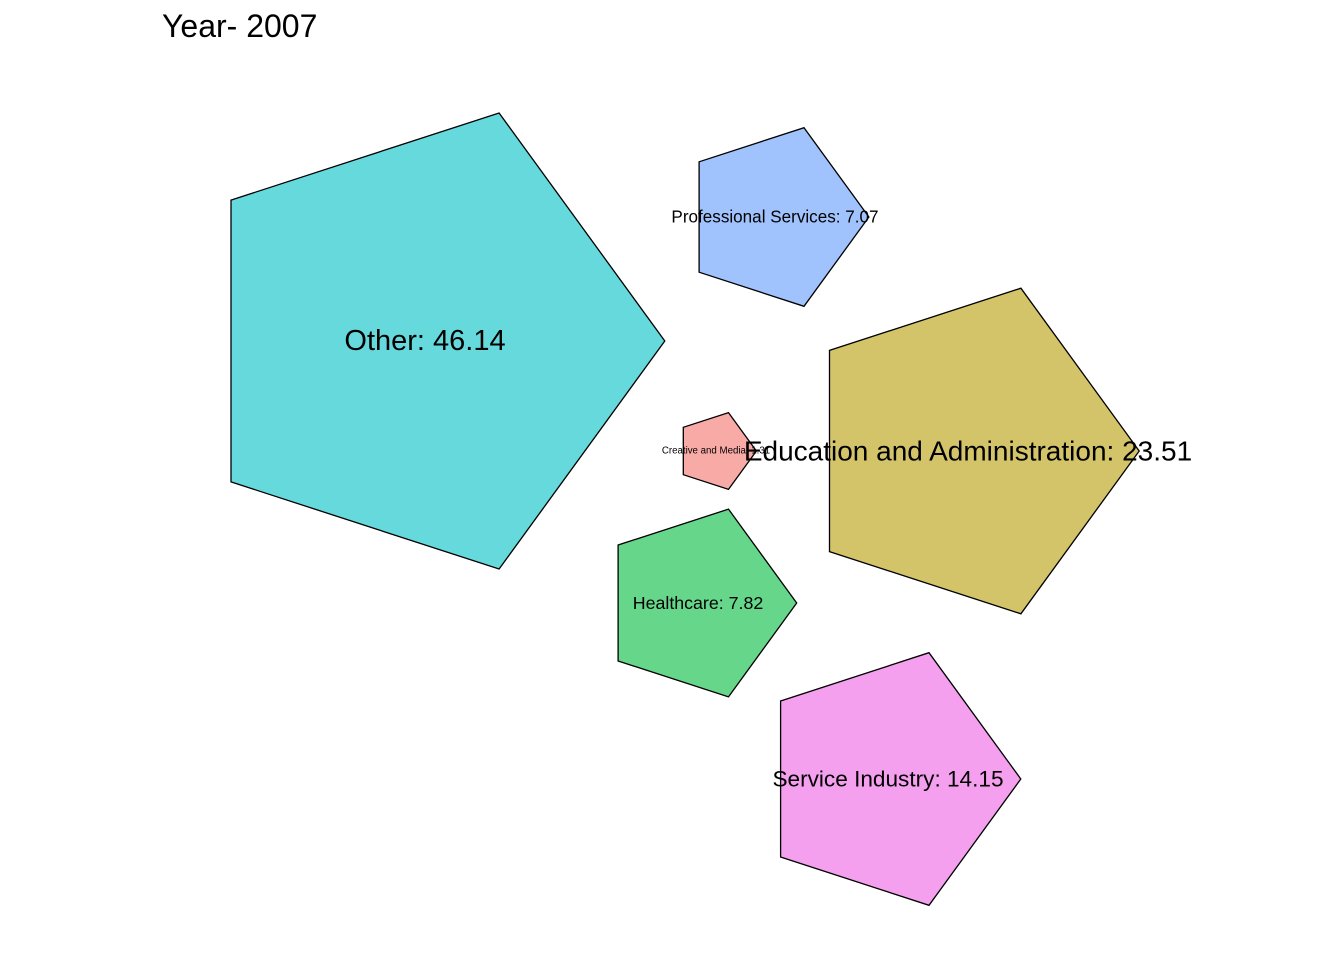 Image resolution: width=1344 pixels, height=960 pixels. I want to click on bubble-label-professional-services: Professional Services: 7.07, so click(774, 217).